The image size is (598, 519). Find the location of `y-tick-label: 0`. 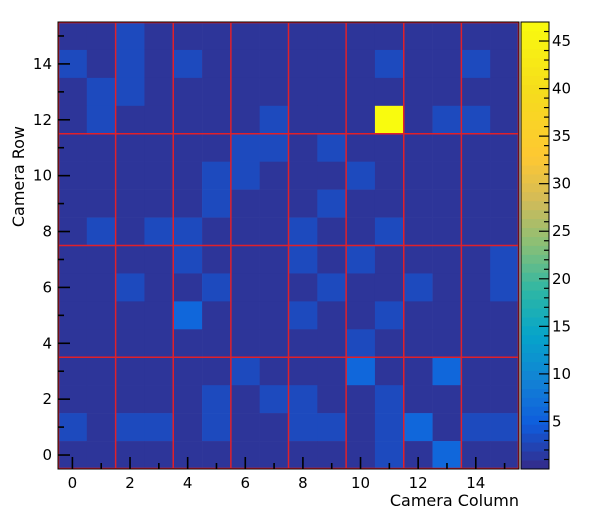

y-tick-label: 0 is located at coordinates (47, 455).